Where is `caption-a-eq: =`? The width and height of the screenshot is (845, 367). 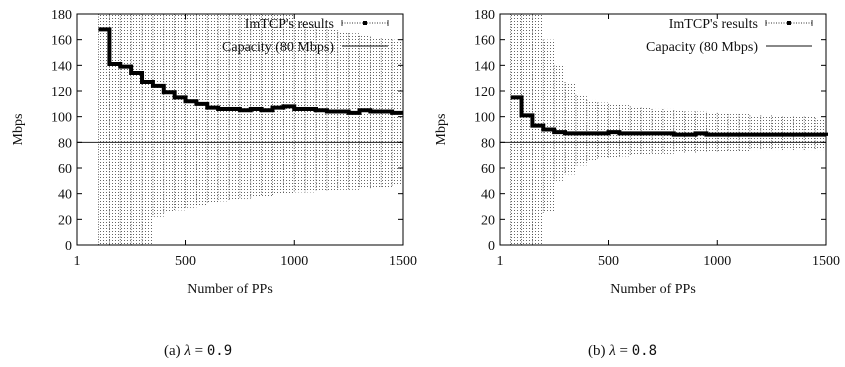
caption-a-eq: = is located at coordinates (198, 351).